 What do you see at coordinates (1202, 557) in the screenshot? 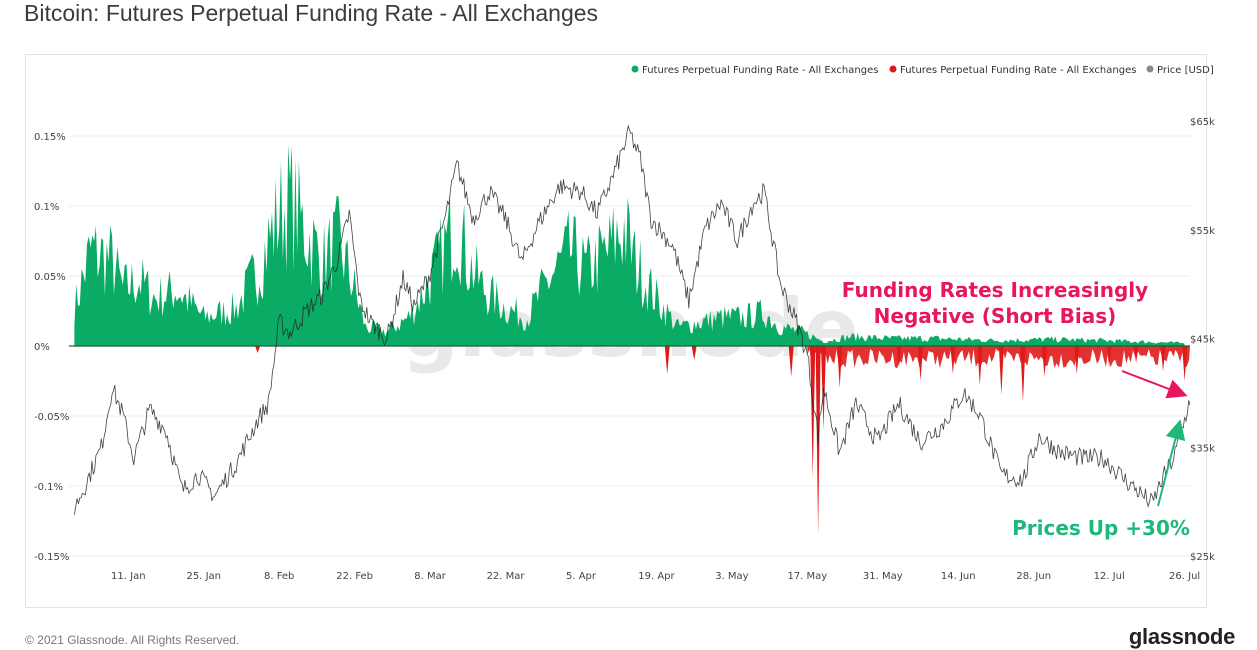
I see `y-right-tick-label: $25k` at bounding box center [1202, 557].